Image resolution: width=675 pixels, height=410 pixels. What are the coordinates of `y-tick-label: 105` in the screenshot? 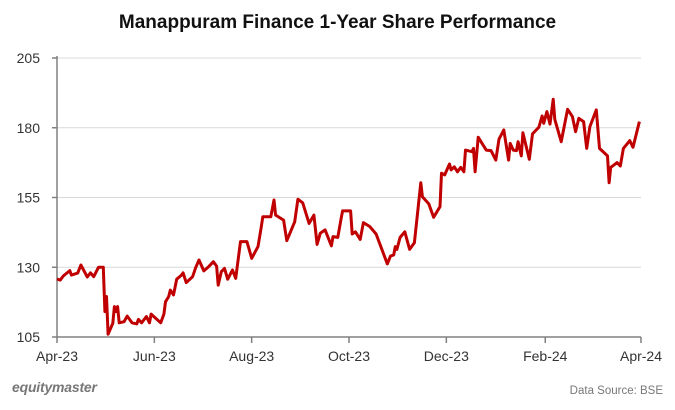 It's located at (29, 337).